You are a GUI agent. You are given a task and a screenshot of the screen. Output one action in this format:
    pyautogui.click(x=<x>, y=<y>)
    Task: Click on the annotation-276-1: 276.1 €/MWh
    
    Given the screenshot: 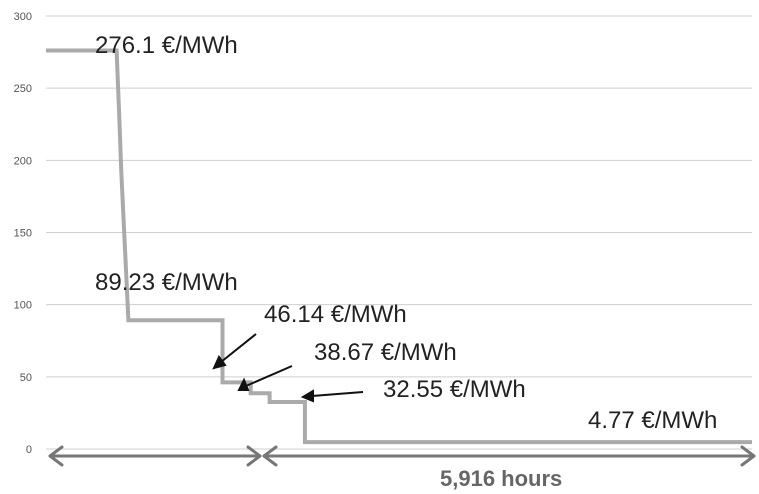 What is the action you would take?
    pyautogui.click(x=166, y=45)
    